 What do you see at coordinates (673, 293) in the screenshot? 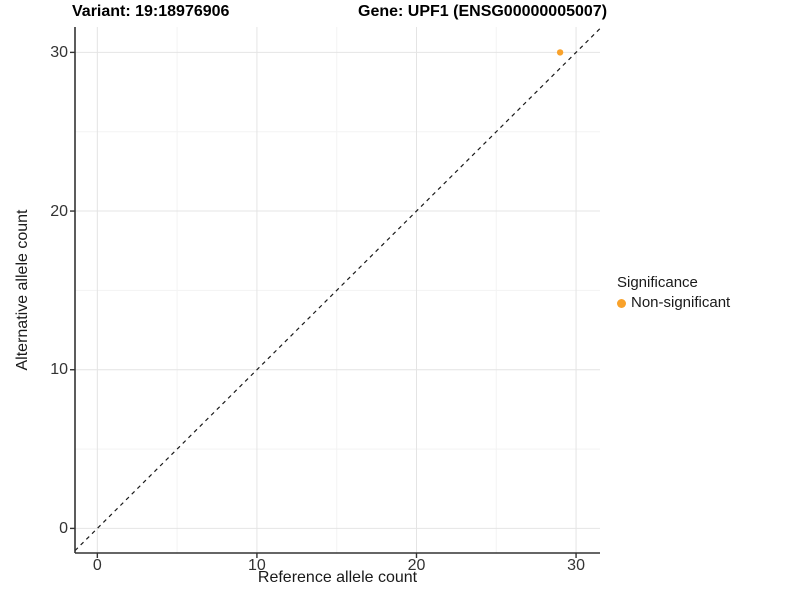
I see `legend: Significance Non-significant` at bounding box center [673, 293].